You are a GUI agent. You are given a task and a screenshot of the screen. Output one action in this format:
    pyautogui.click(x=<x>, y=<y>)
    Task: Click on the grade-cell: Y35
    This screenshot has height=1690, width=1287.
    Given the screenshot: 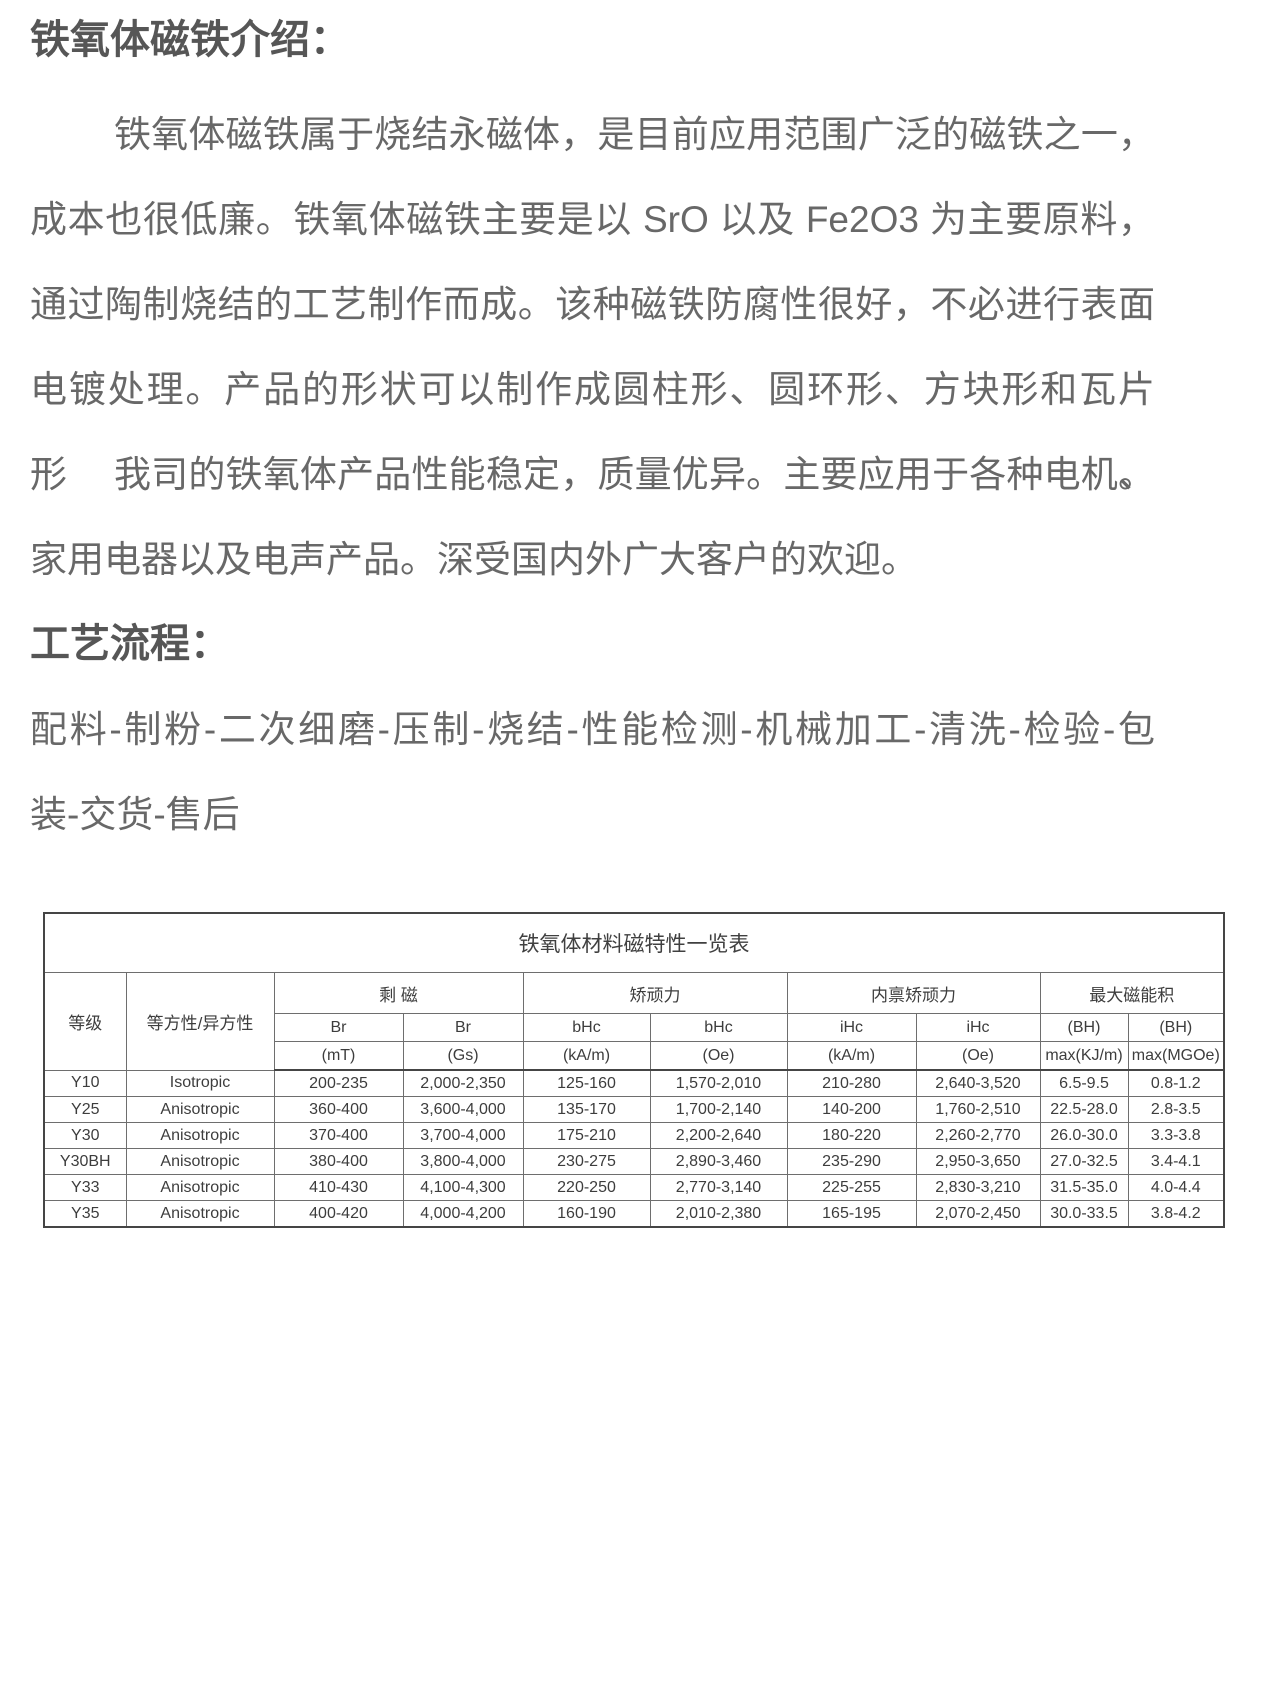 What is the action you would take?
    pyautogui.click(x=85, y=1214)
    